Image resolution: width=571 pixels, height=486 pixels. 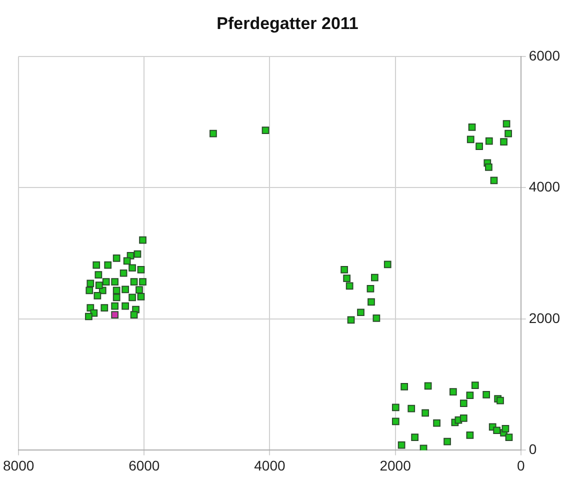 I want to click on x-tick-label: 2000, so click(x=396, y=465).